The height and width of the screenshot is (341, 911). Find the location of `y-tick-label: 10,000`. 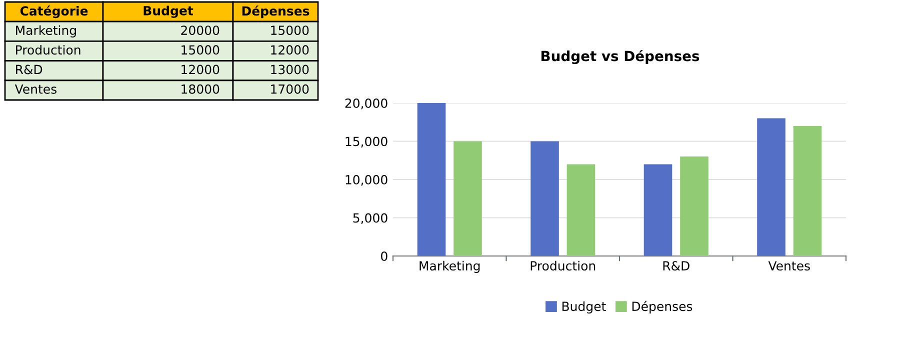

y-tick-label: 10,000 is located at coordinates (367, 180).